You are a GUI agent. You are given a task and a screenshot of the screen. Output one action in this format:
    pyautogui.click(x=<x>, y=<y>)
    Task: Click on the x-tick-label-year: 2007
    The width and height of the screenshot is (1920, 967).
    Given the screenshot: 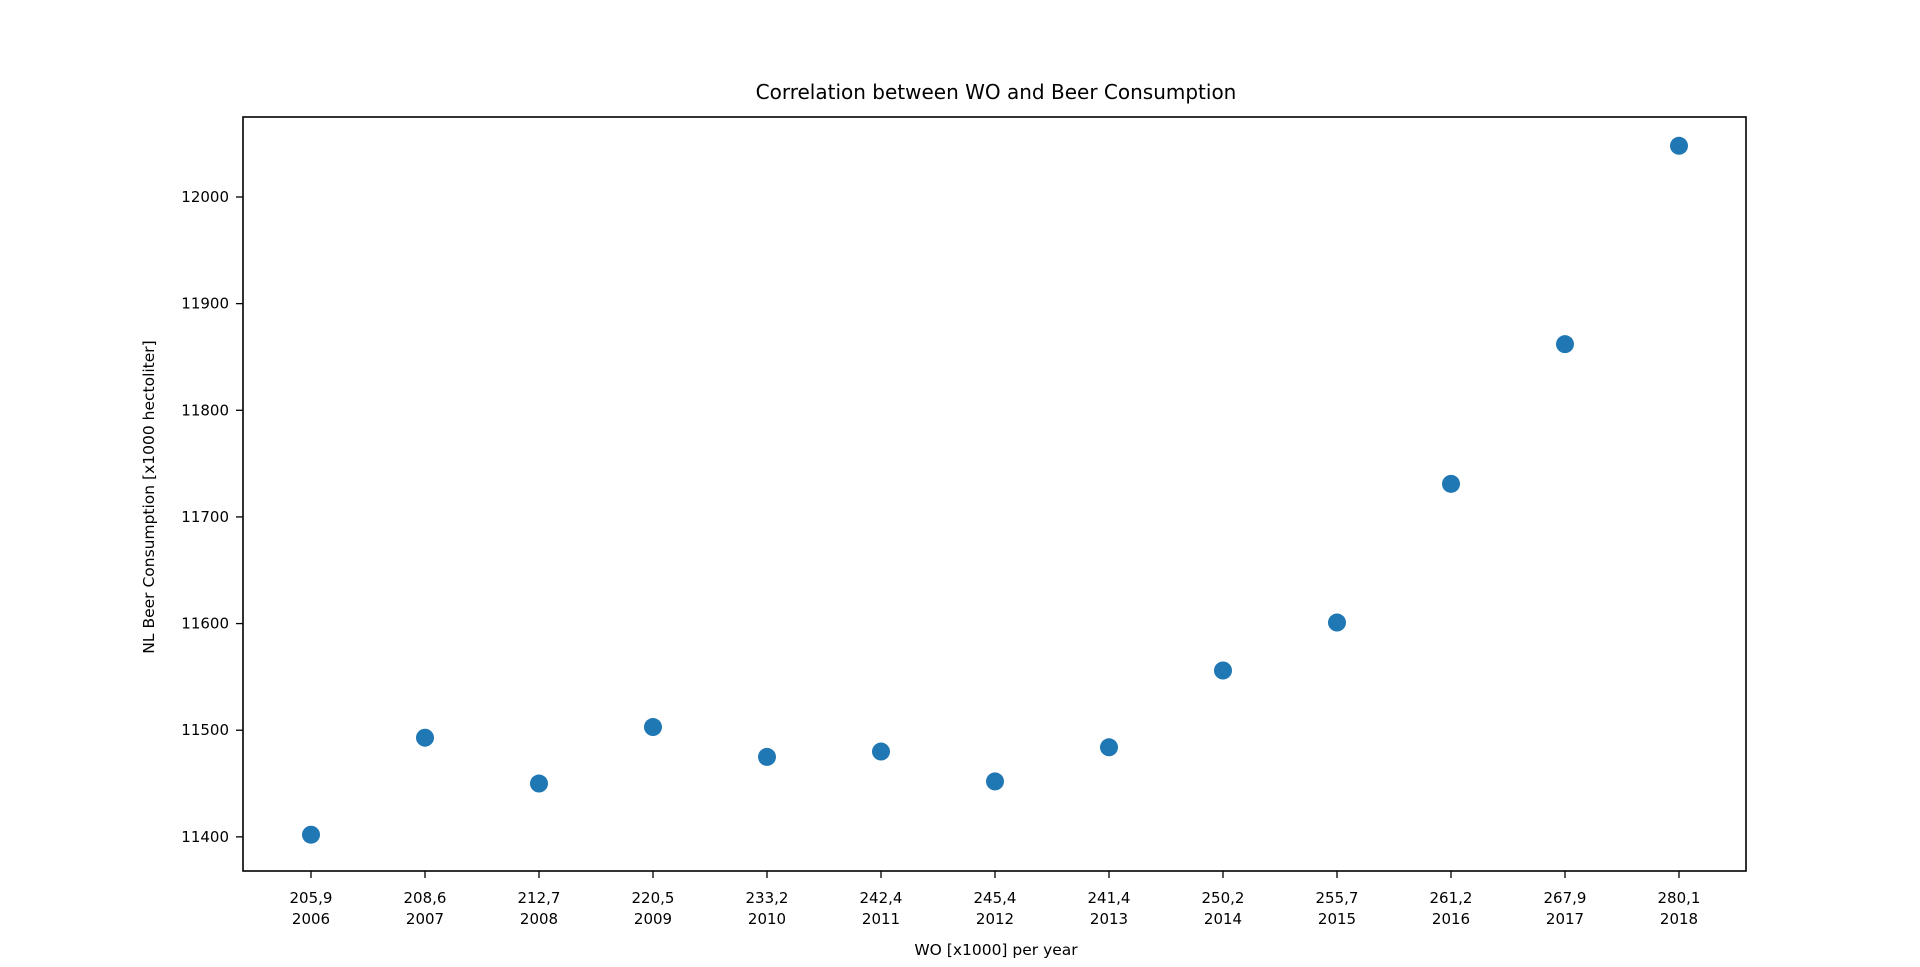 What is the action you would take?
    pyautogui.click(x=425, y=919)
    